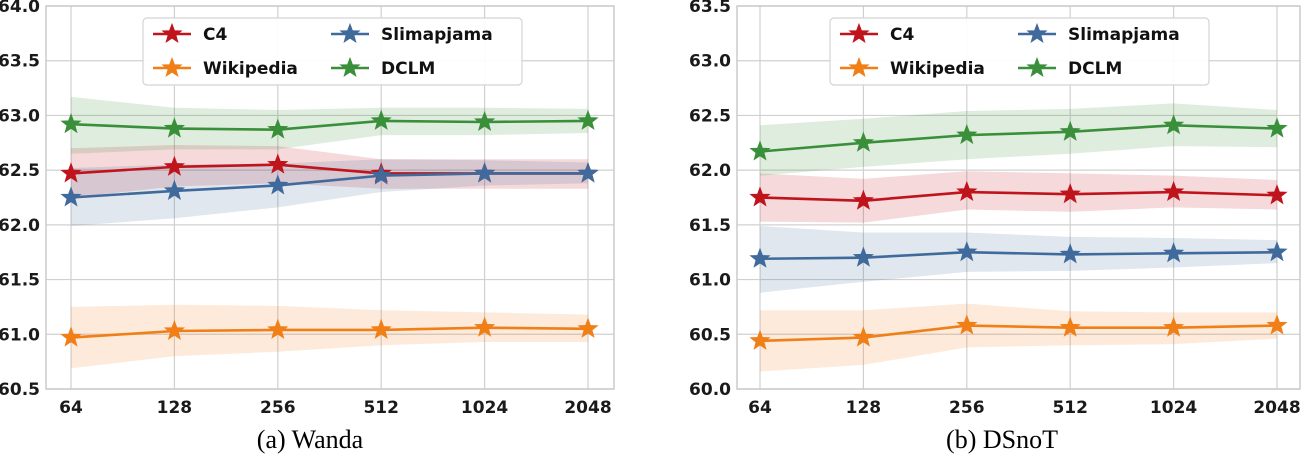  What do you see at coordinates (1002, 439) in the screenshot?
I see `subfigure-caption: (b) DSnoT` at bounding box center [1002, 439].